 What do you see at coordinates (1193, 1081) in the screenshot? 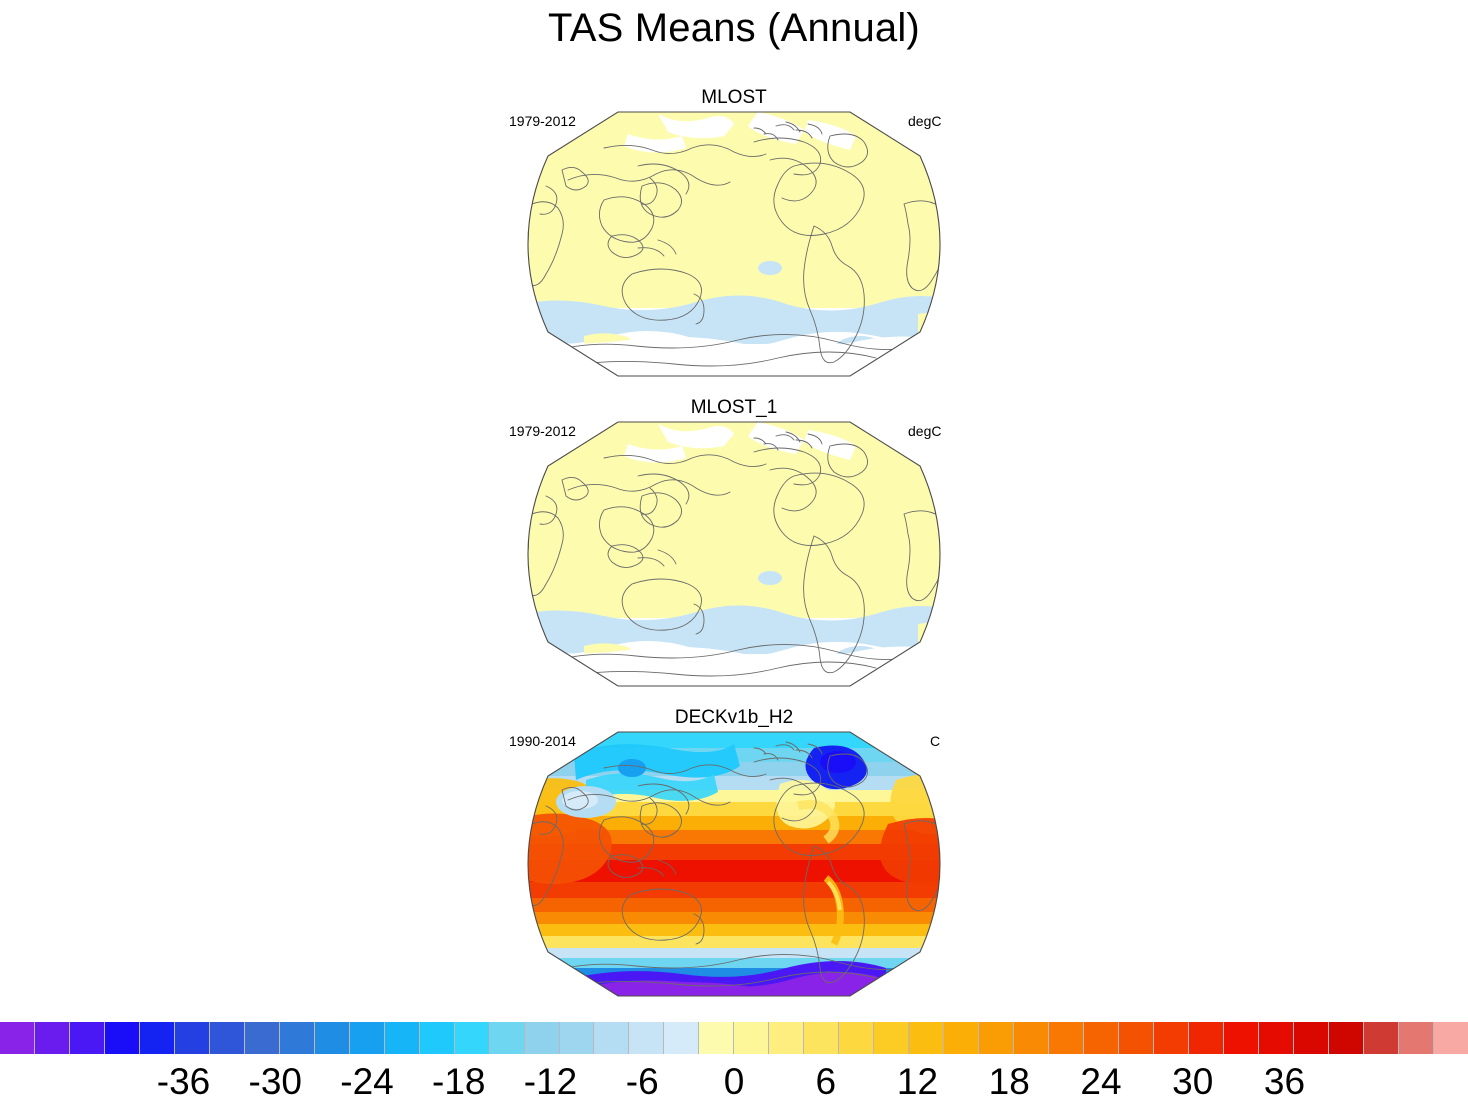
I see `colorbar-tick-label: 30` at bounding box center [1193, 1081].